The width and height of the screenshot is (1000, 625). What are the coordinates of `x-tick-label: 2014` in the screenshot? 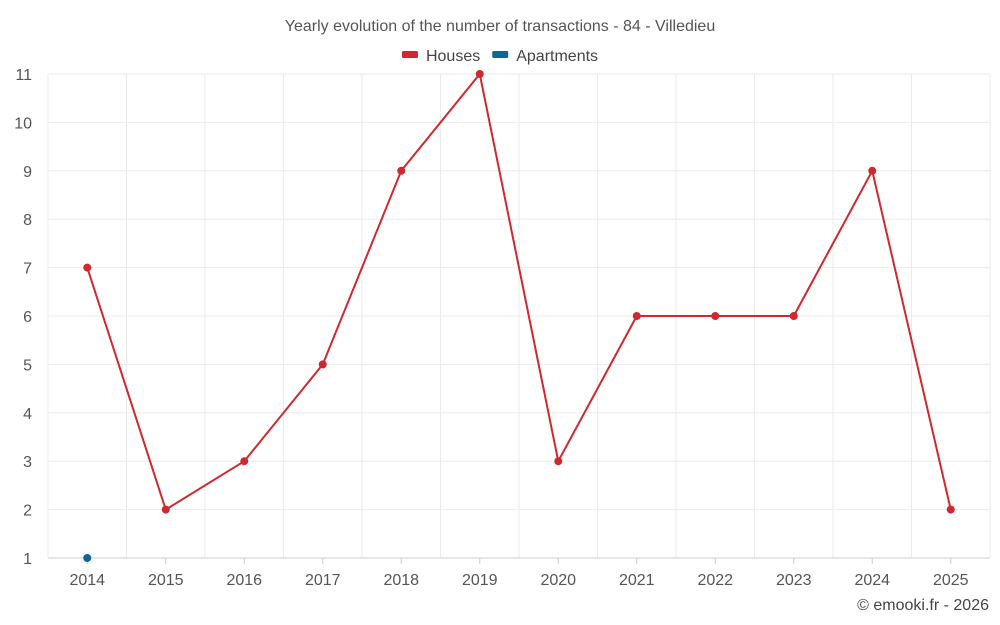 It's located at (87, 580).